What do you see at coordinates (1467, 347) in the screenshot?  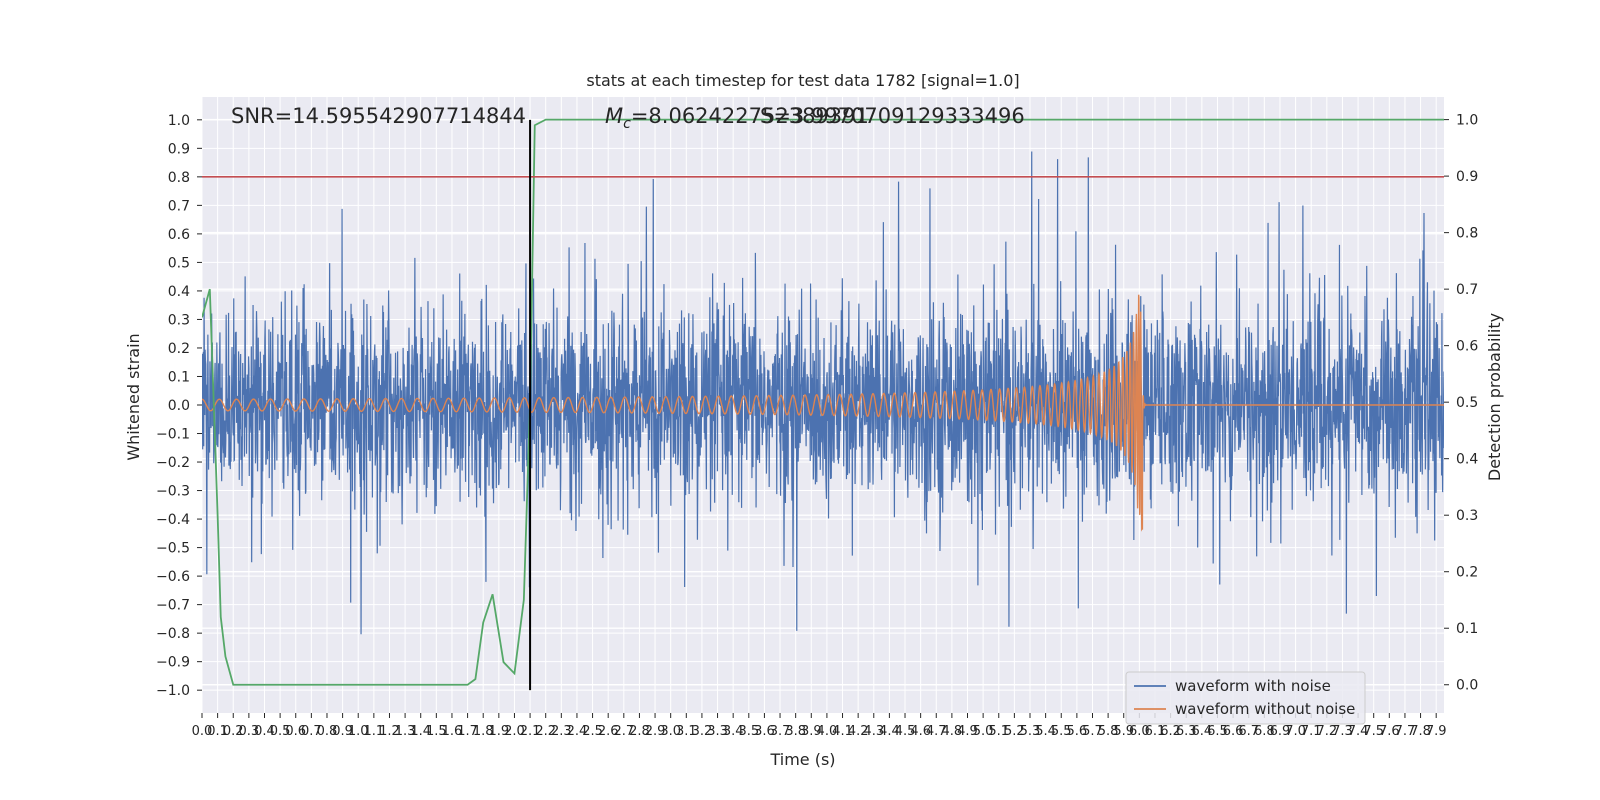 I see `y-tick-label-right: 0.6` at bounding box center [1467, 347].